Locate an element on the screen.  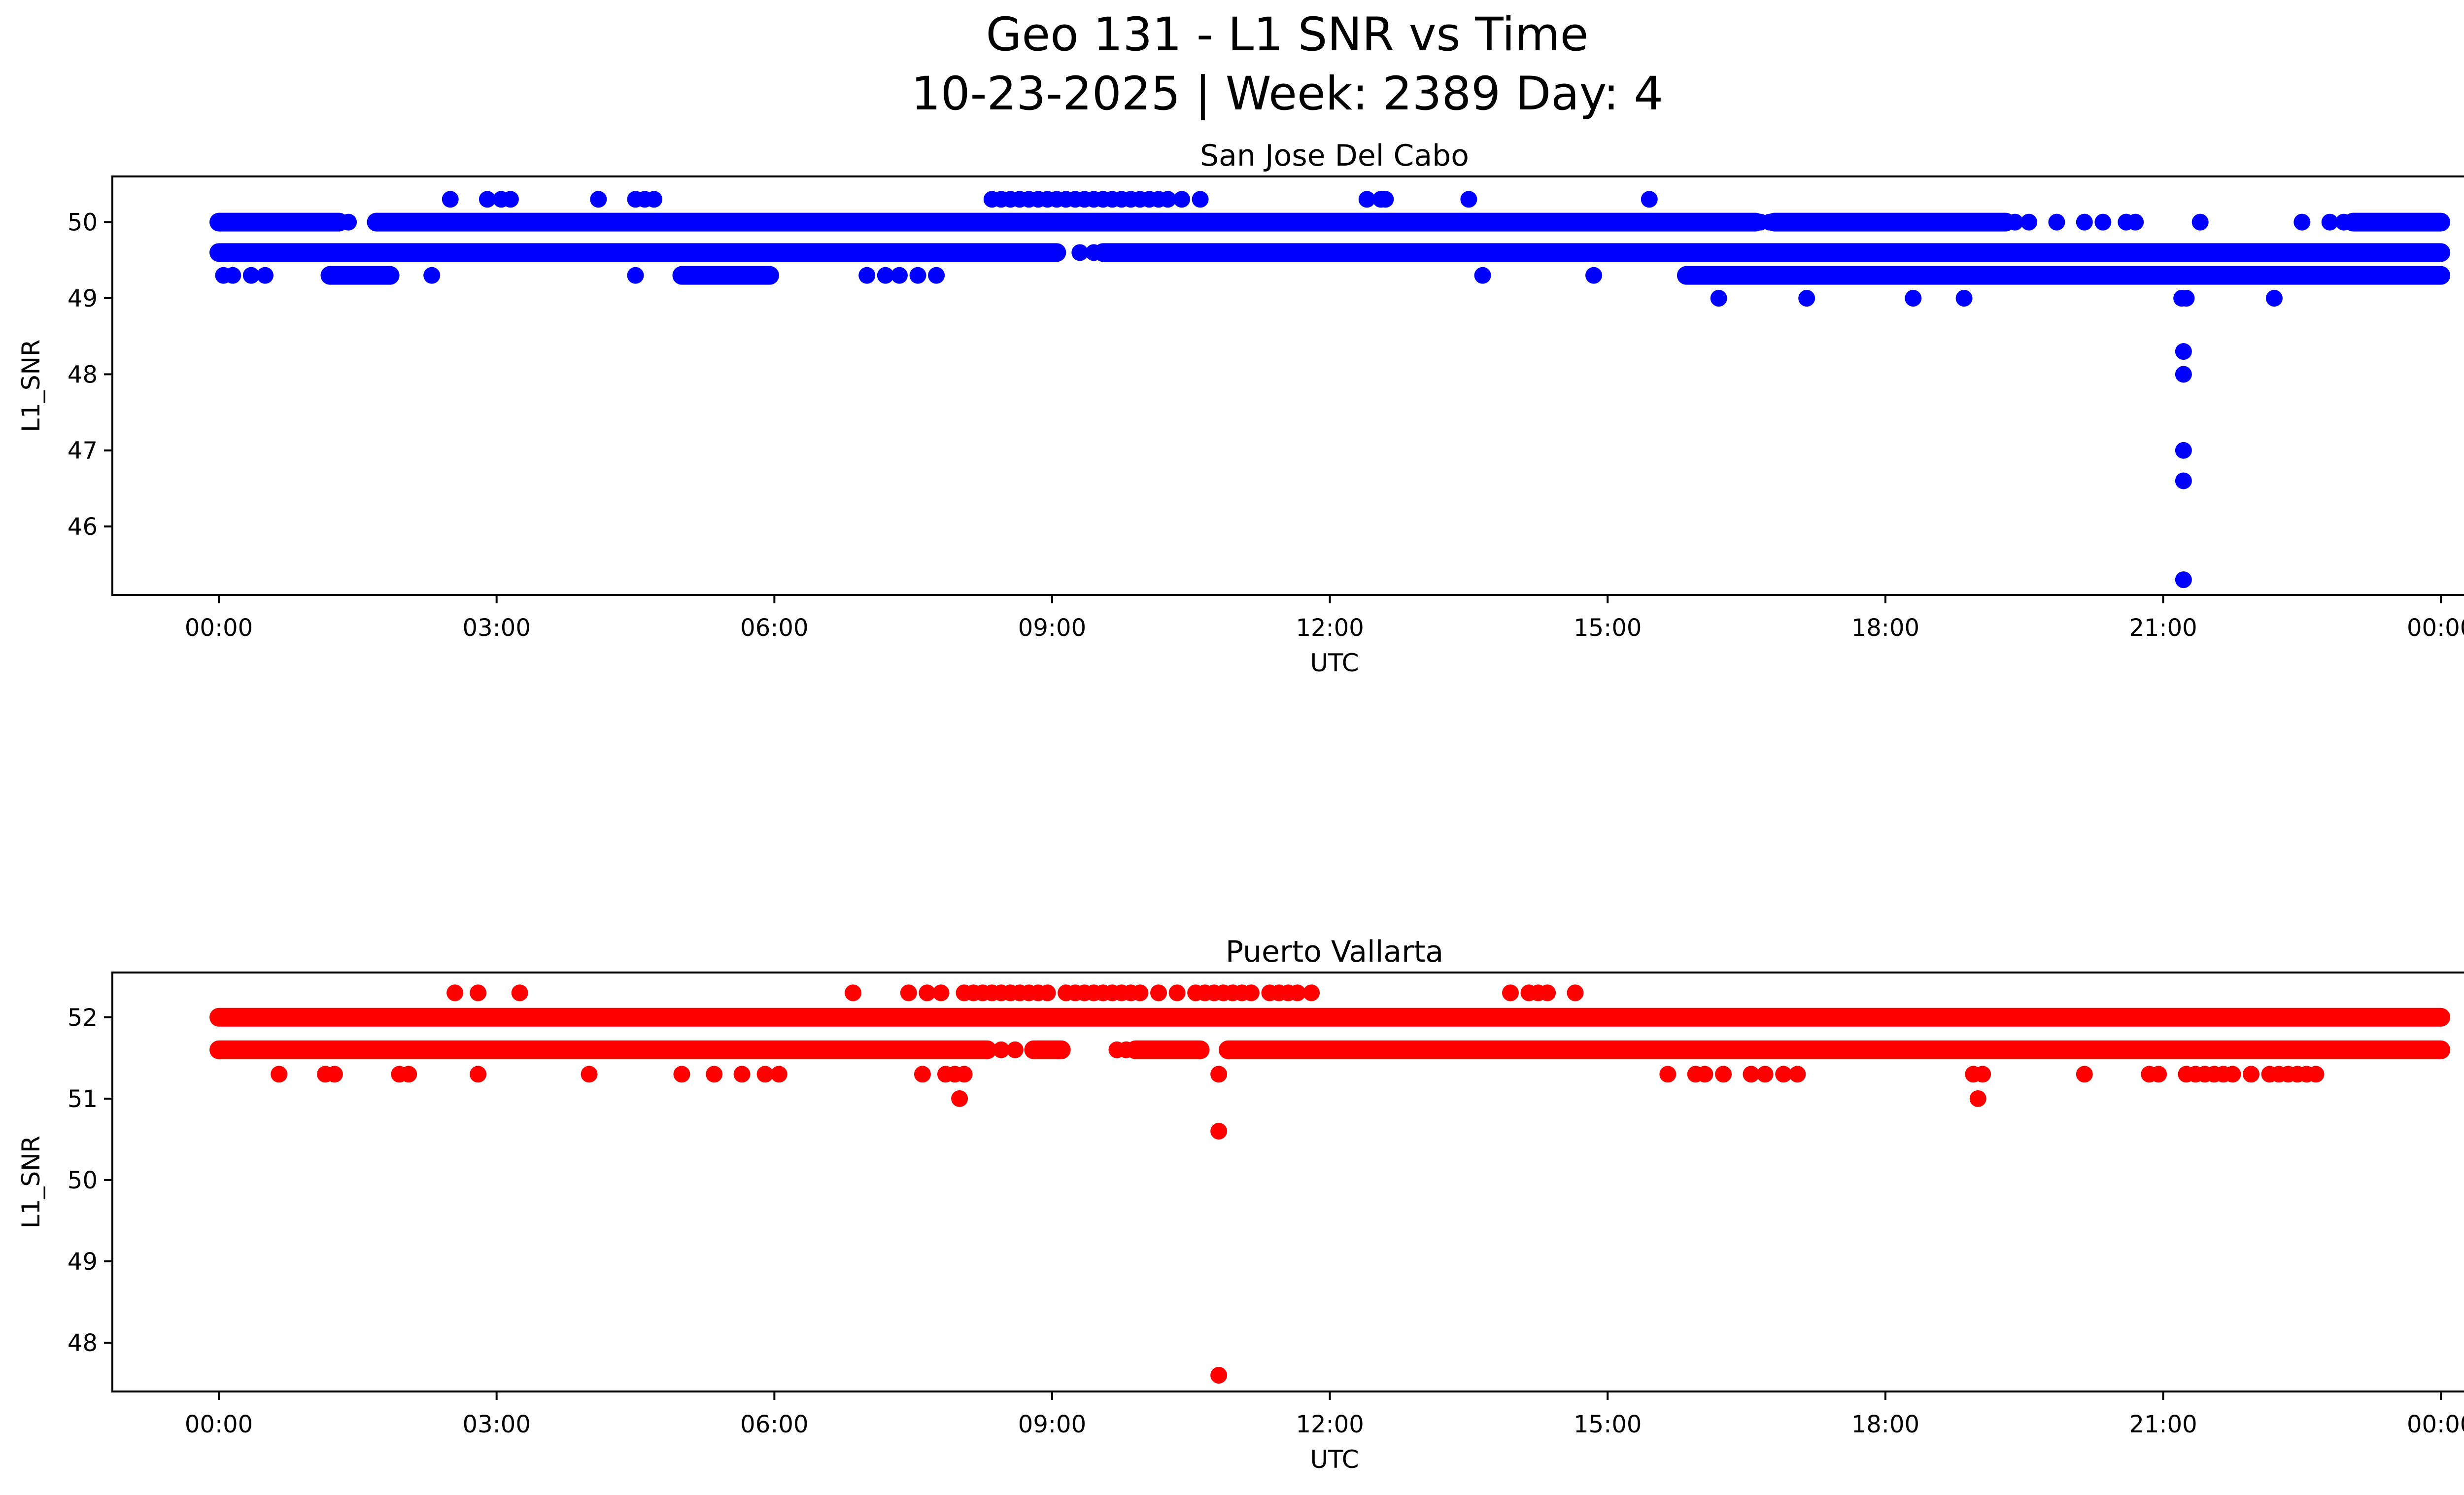
chart-2-x-tick-label: 18:00 is located at coordinates (1885, 1424).